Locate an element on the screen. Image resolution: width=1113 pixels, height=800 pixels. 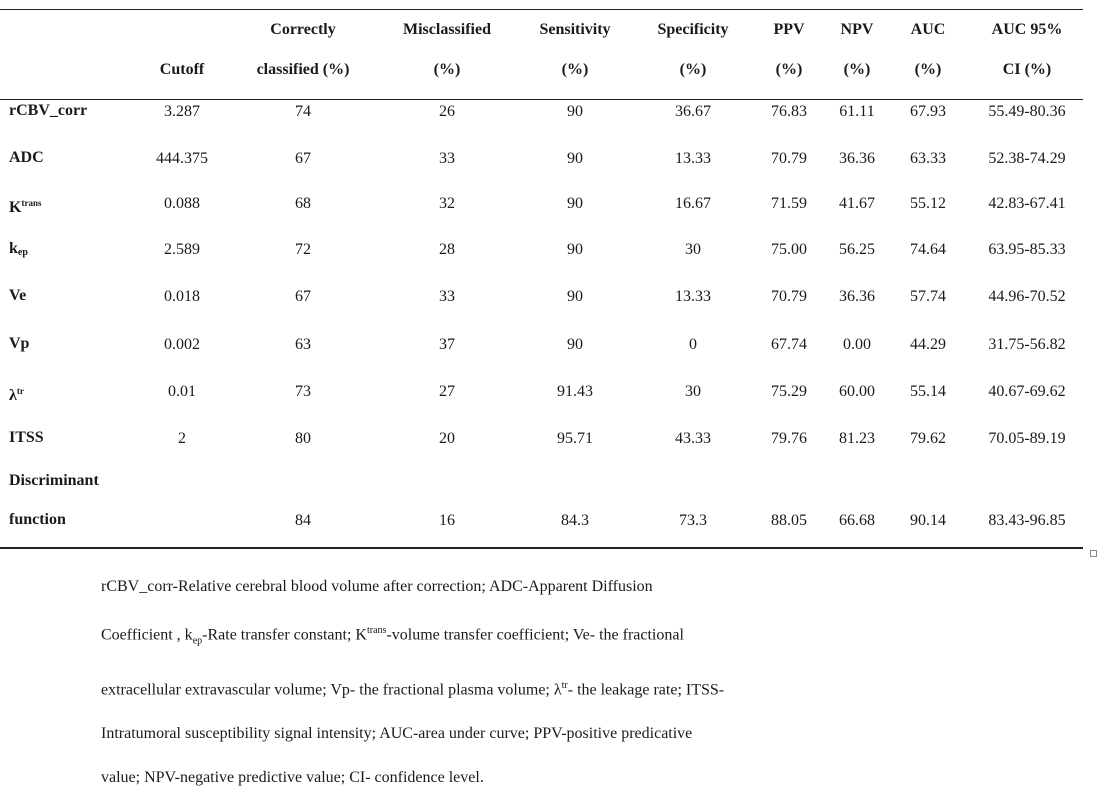
table-cell: 70.79 is located at coordinates (789, 158).